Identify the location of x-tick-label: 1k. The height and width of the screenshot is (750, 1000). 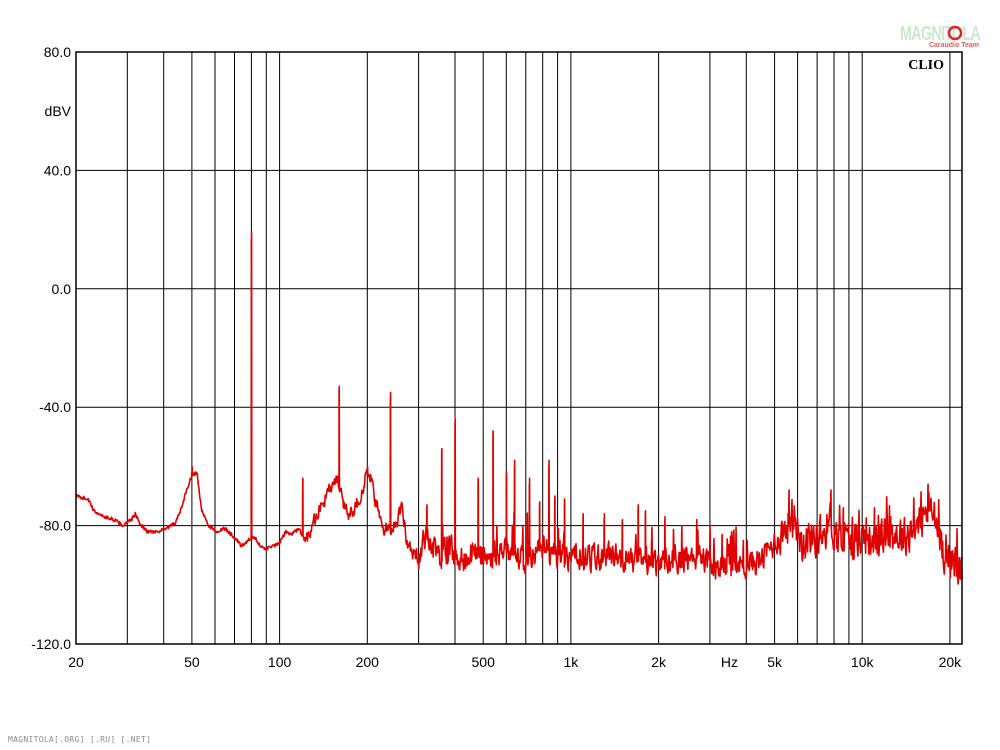
(572, 662).